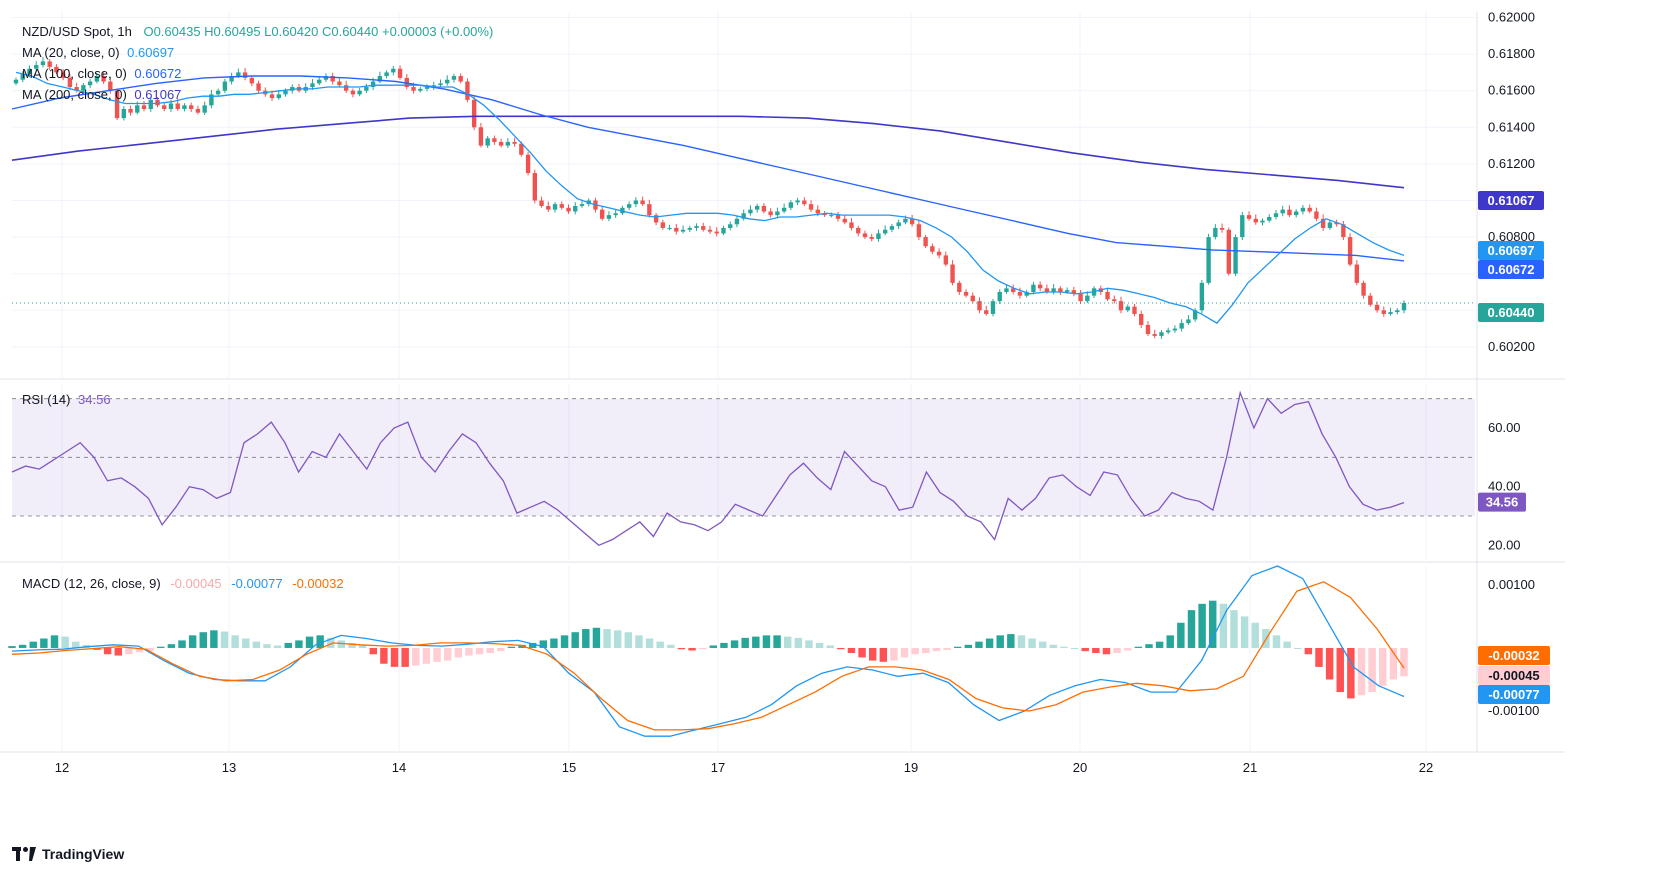 This screenshot has height=873, width=1653. Describe the element at coordinates (1511, 250) in the screenshot. I see `price-badge` at that location.